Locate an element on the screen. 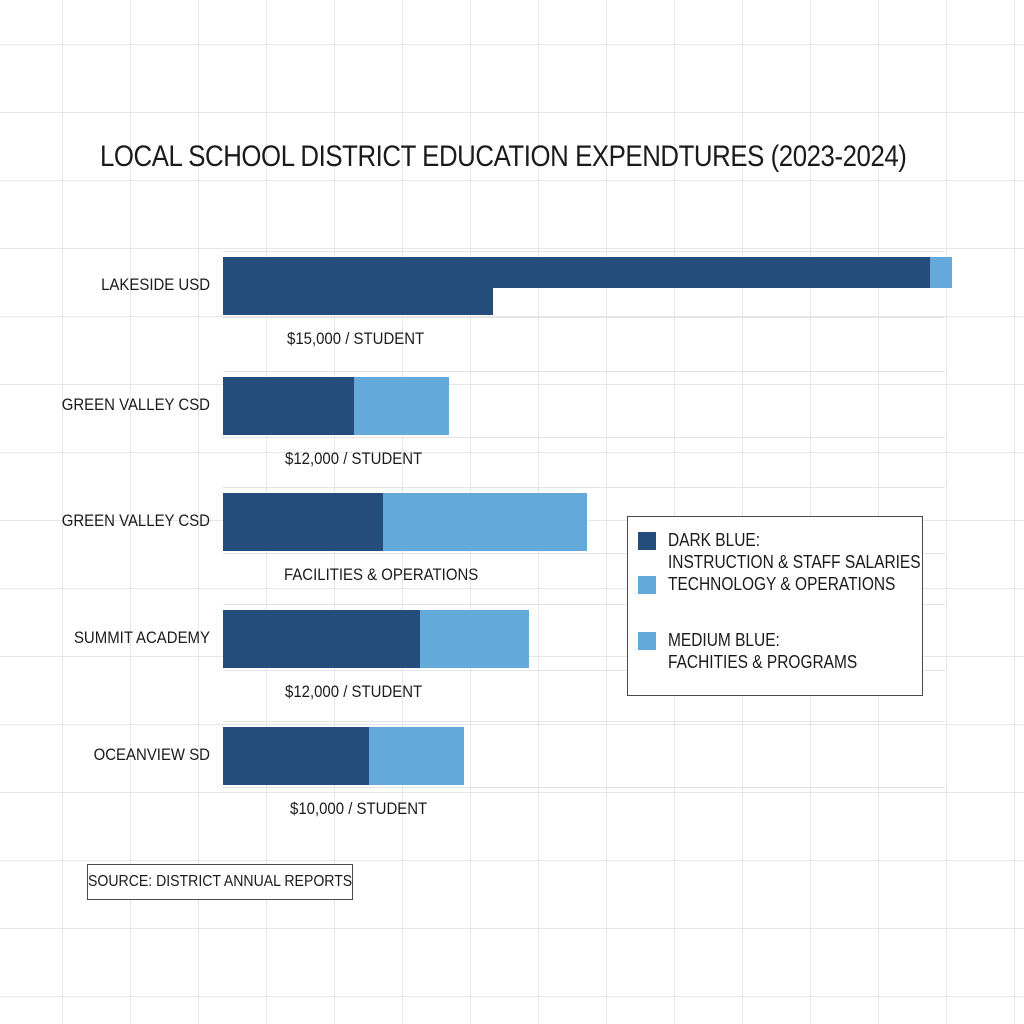  legend-item-dark-blue: DARK BLUE: INSTRUCTION & STAFF SALARIES is located at coordinates (800, 551).